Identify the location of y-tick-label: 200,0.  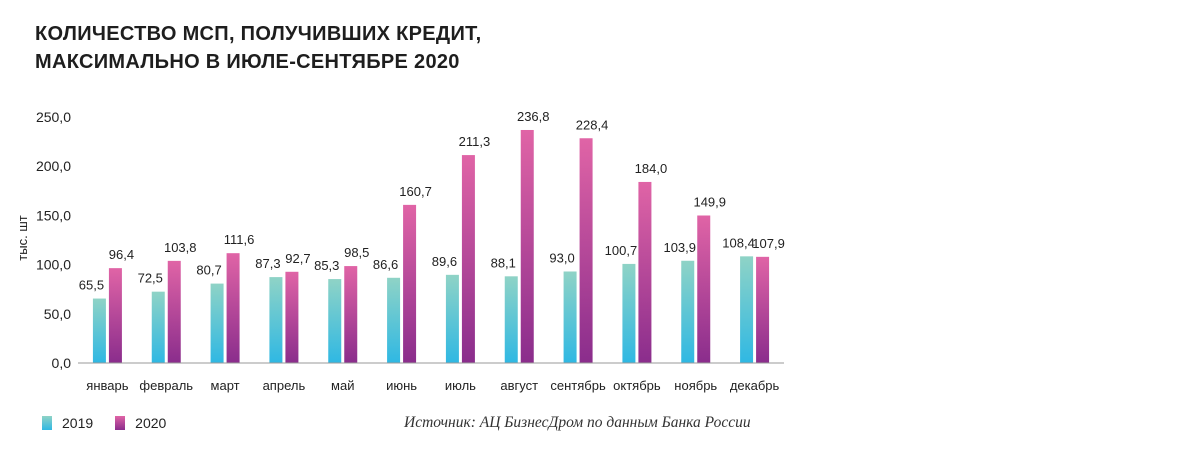
(53, 166).